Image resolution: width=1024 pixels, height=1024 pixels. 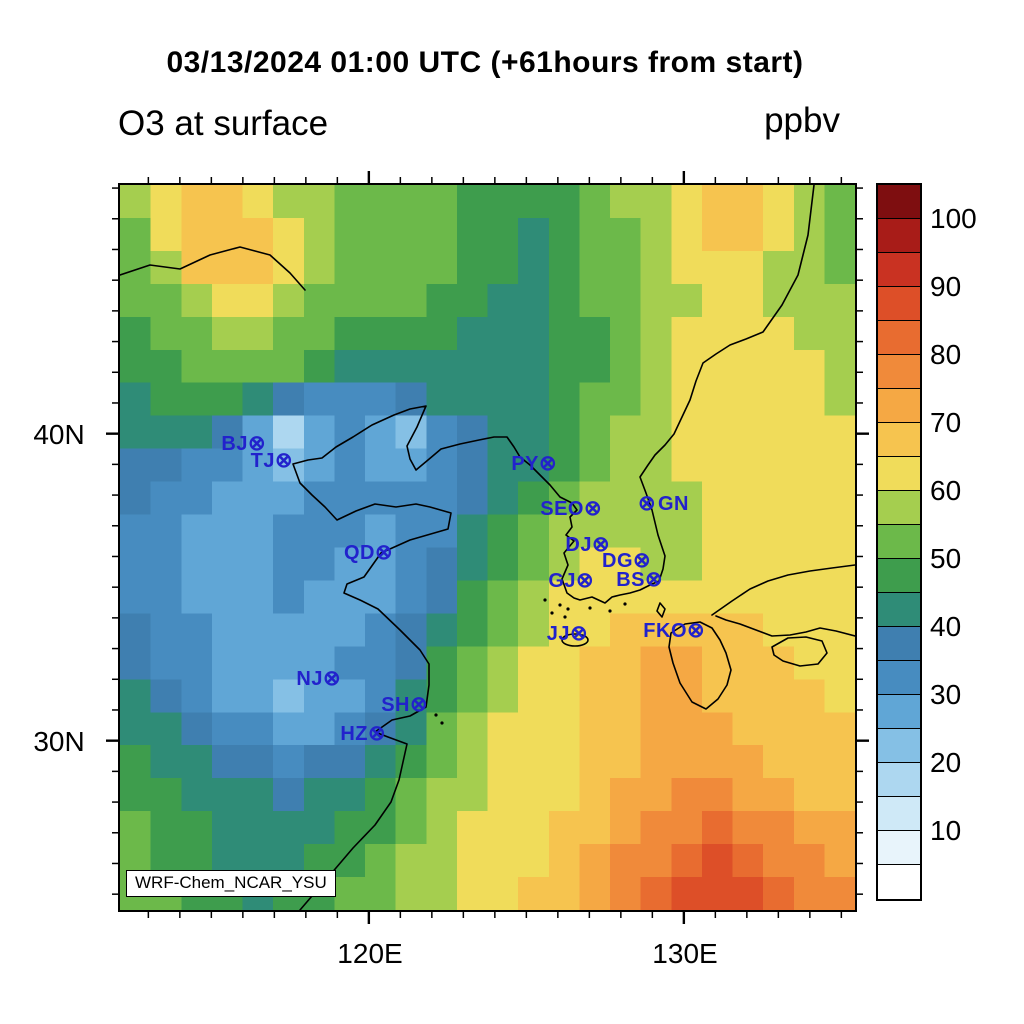 I want to click on station-marker-qd: ⊗, so click(x=384, y=552).